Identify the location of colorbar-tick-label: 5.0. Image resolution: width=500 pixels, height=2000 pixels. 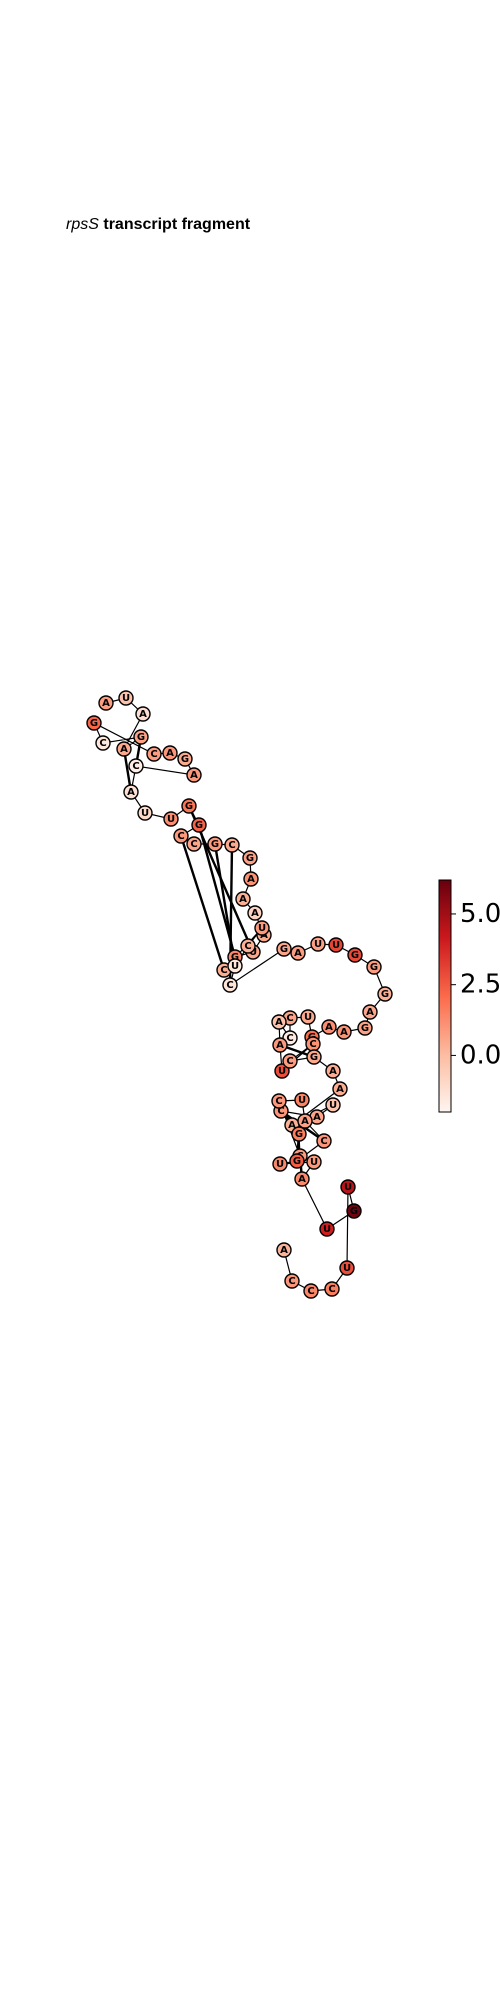
(480, 914).